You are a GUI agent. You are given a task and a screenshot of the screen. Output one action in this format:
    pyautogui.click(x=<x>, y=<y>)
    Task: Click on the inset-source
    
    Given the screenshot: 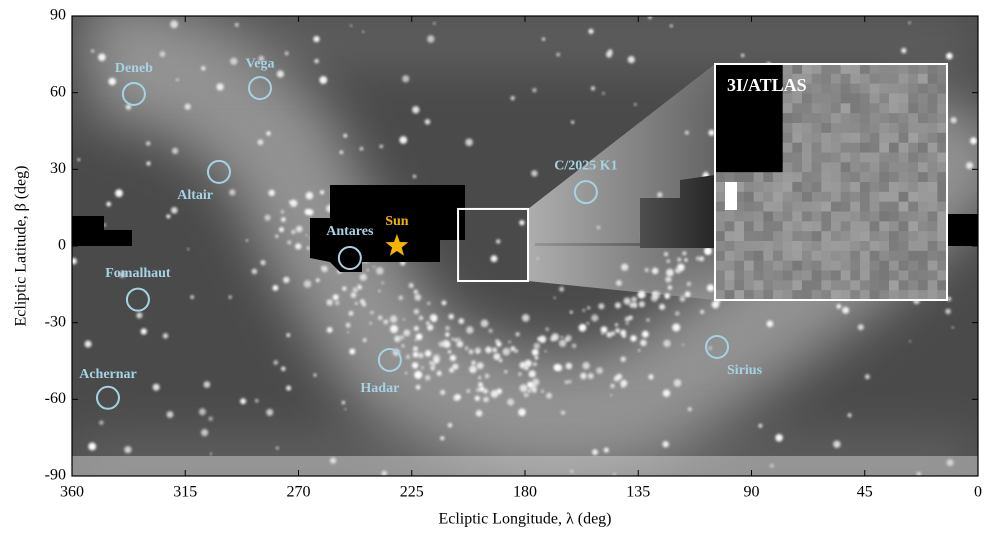 What is the action you would take?
    pyautogui.click(x=731, y=196)
    